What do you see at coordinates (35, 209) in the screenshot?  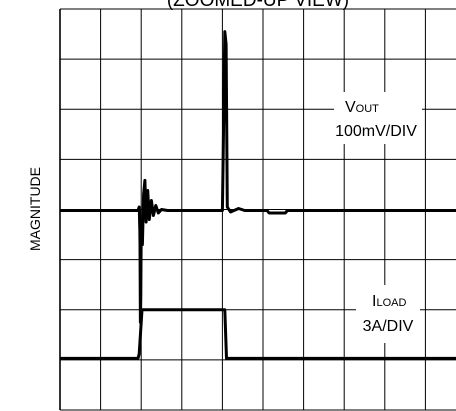 I see `y-axis-label: MAGNITUDE` at bounding box center [35, 209].